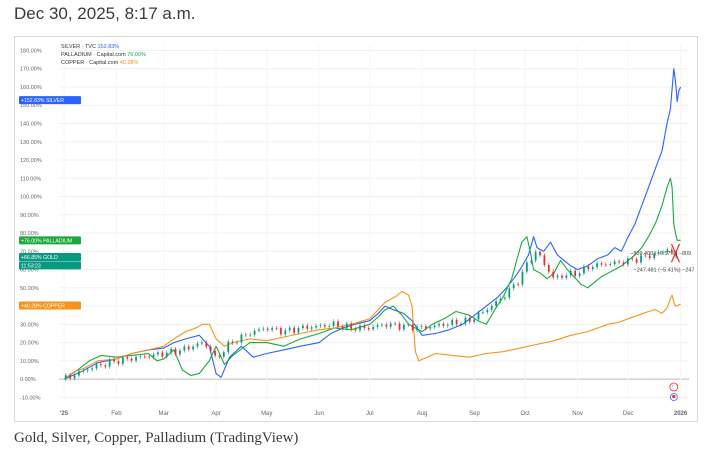  Describe the element at coordinates (64, 414) in the screenshot. I see `x-tick-label: '25` at that location.